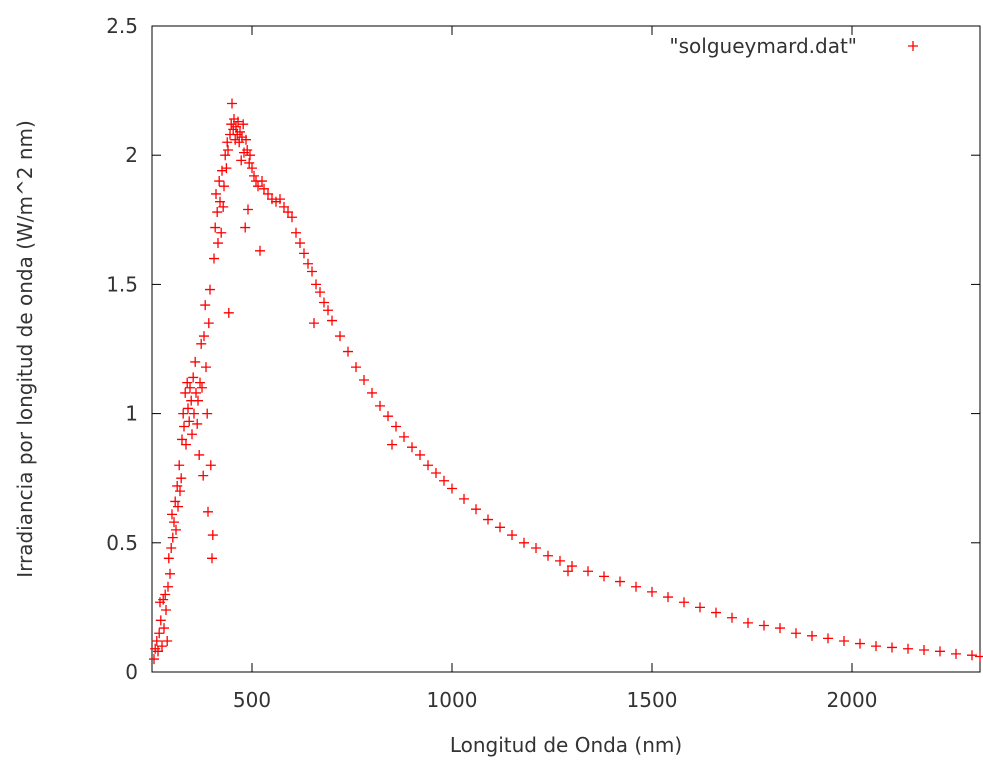 This screenshot has width=983, height=761. What do you see at coordinates (452, 700) in the screenshot?
I see `x-tick-label: 1000` at bounding box center [452, 700].